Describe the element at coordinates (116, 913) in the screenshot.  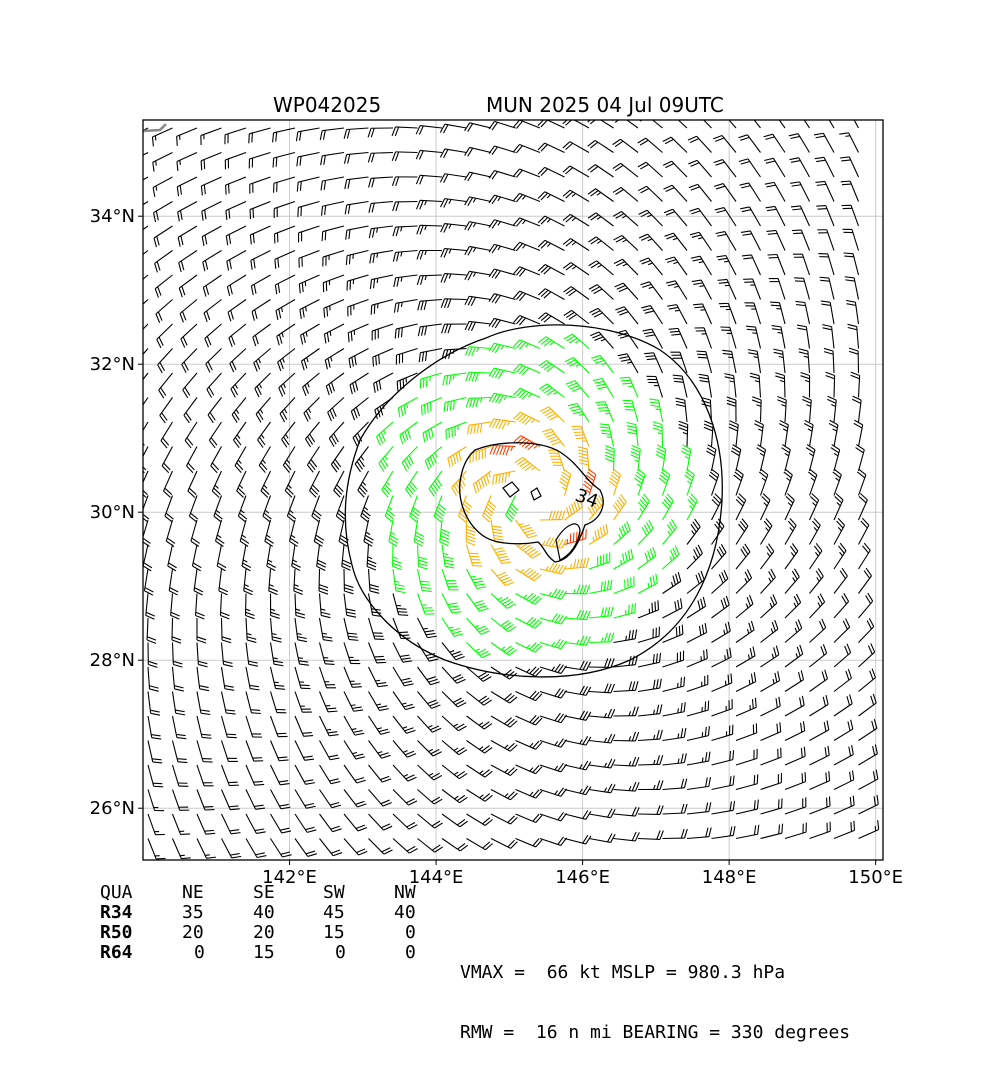
I see `row-label: R34` at that location.